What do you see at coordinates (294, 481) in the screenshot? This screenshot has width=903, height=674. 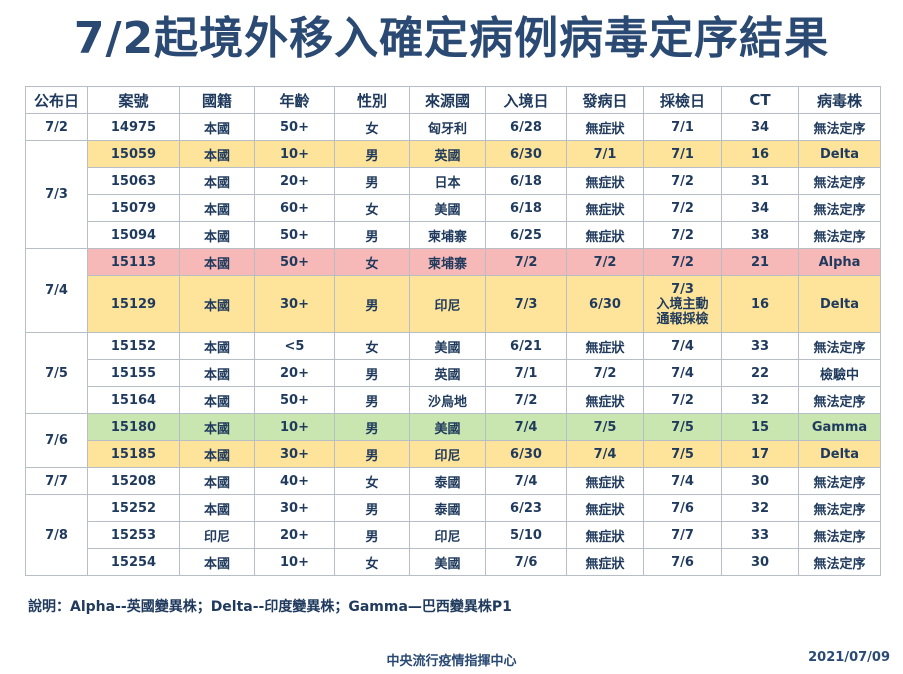 I see `table-cell: 40+` at bounding box center [294, 481].